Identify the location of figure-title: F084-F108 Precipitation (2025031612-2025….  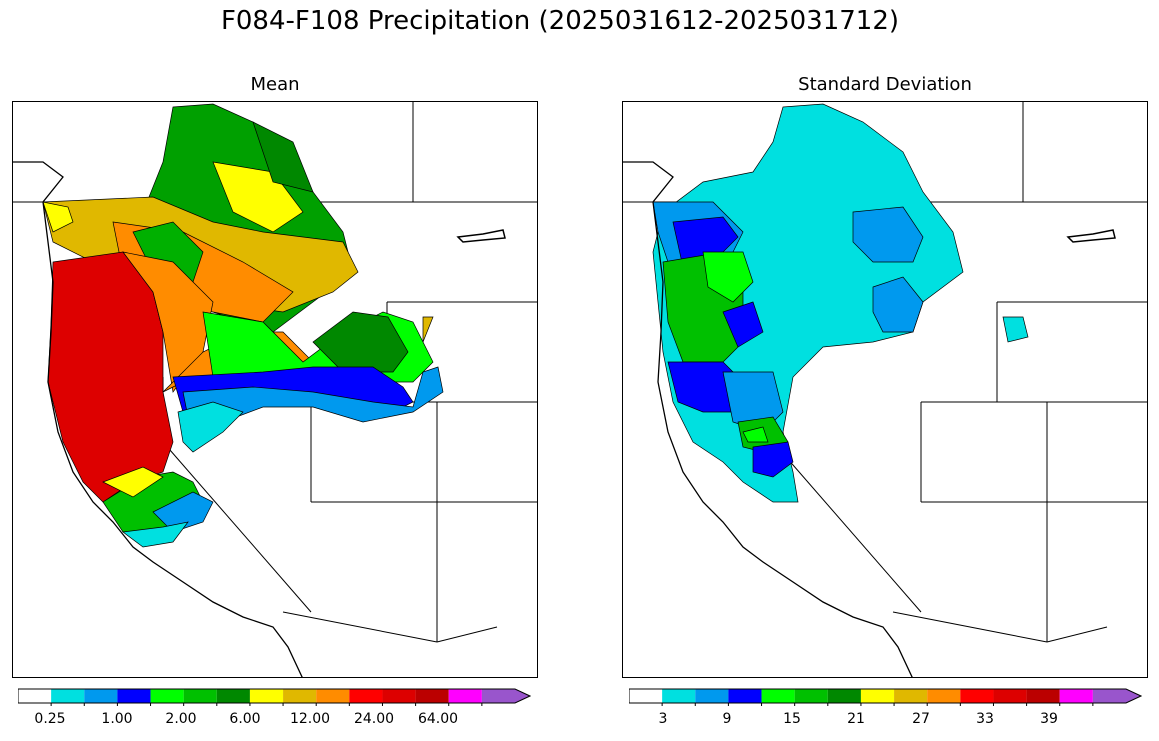
(560, 21).